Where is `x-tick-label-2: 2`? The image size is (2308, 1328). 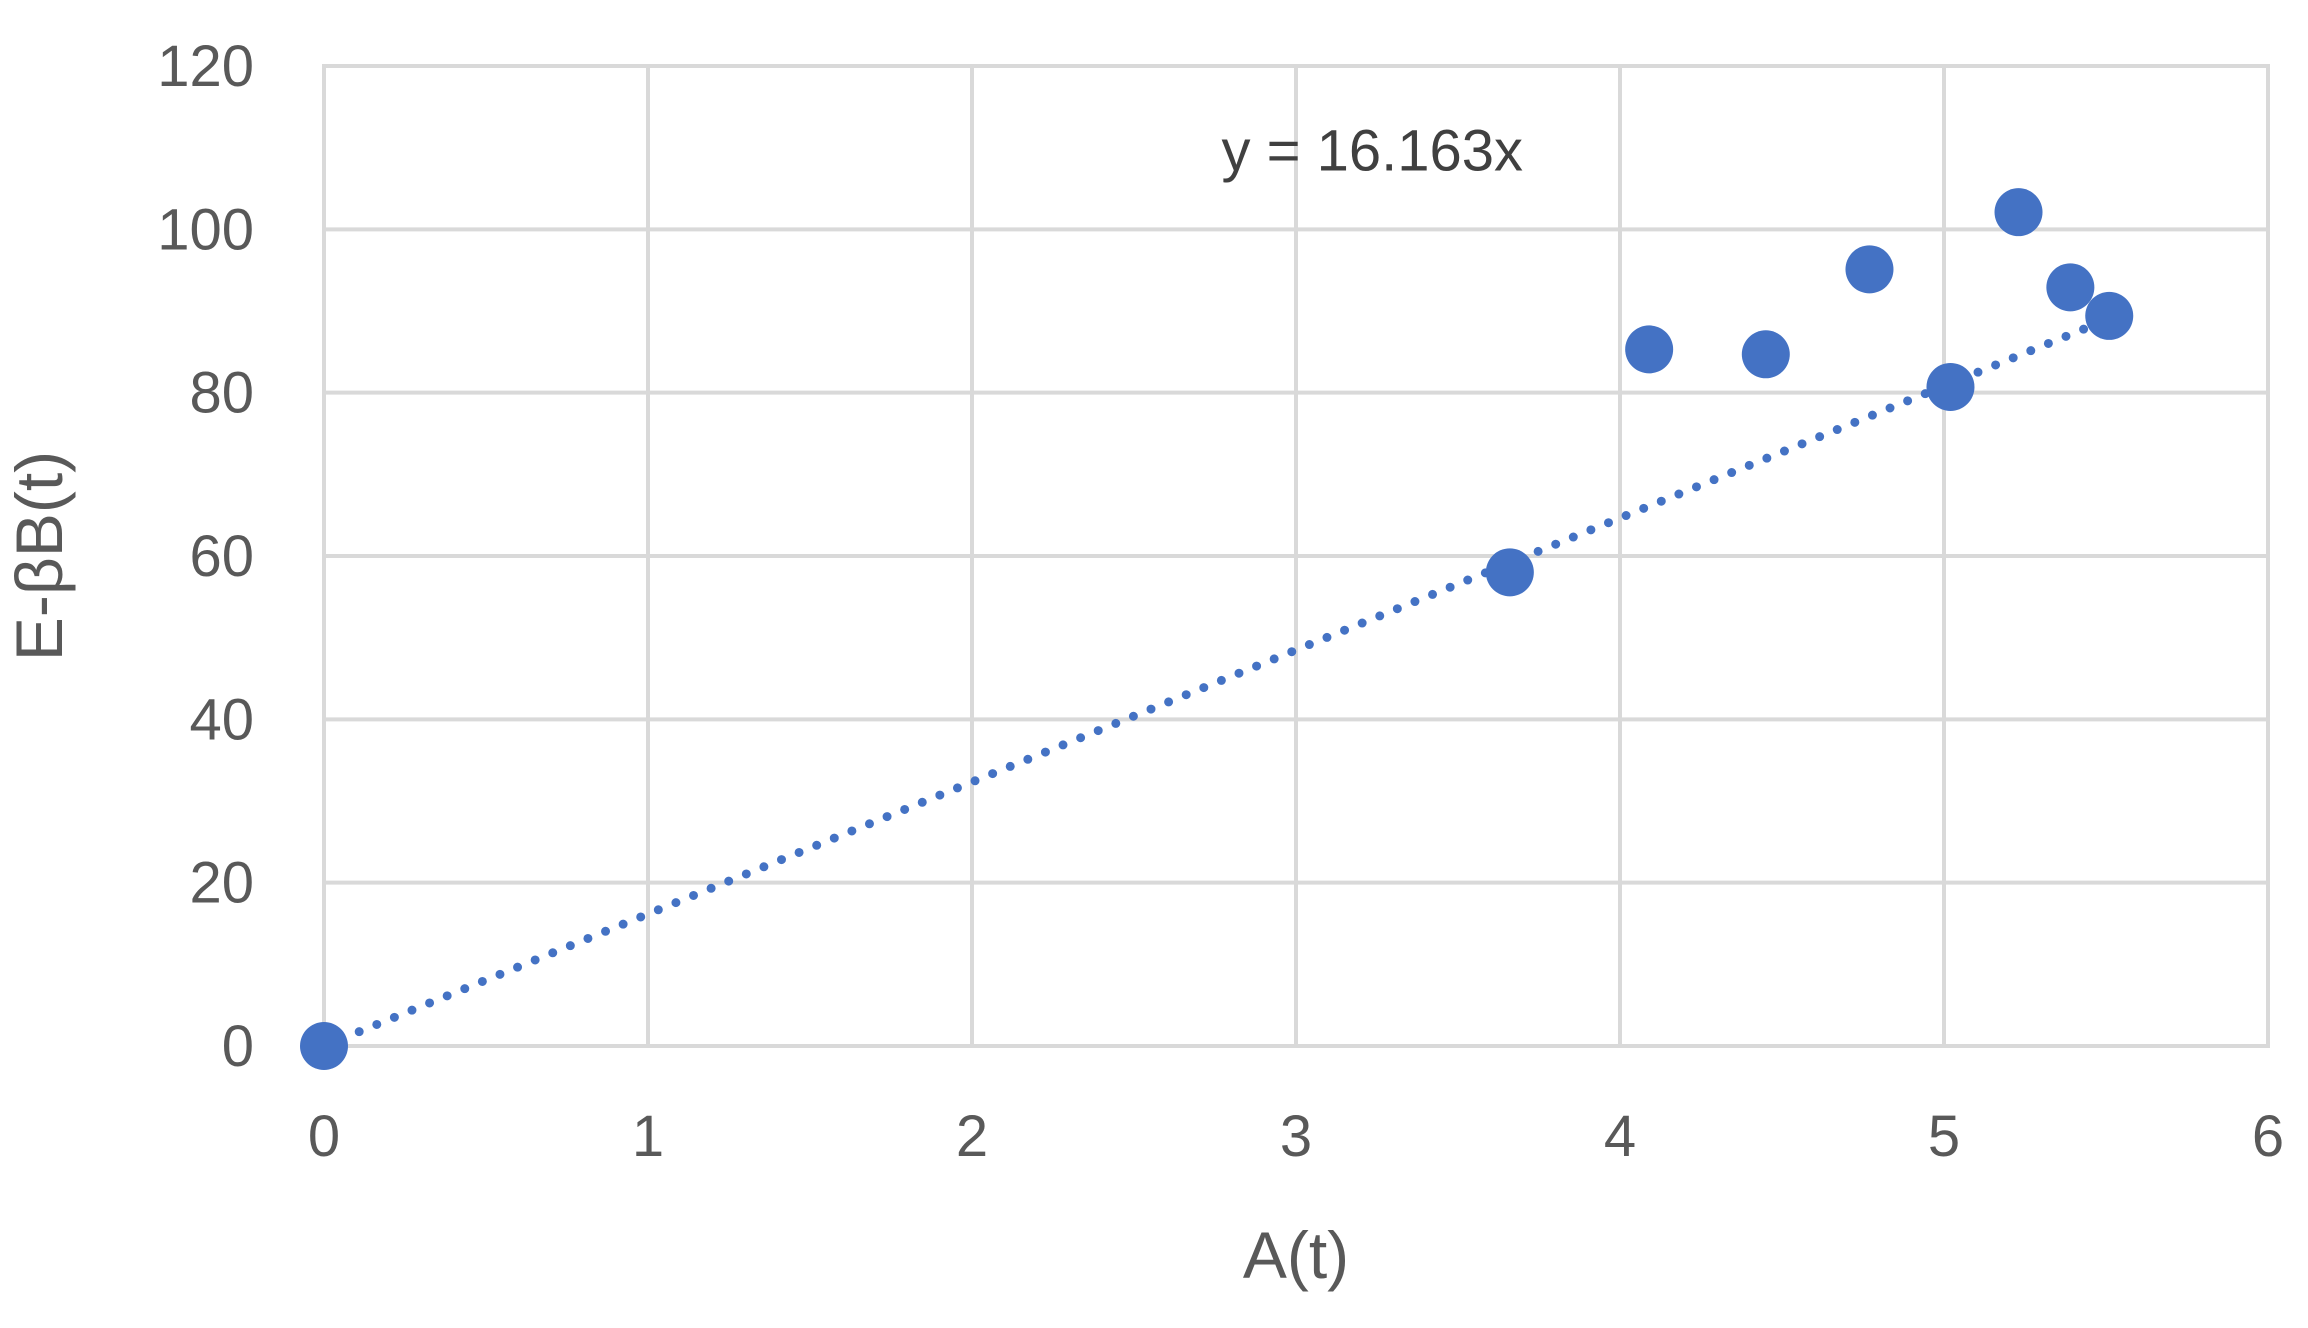
x-tick-label-2: 2 is located at coordinates (972, 1136).